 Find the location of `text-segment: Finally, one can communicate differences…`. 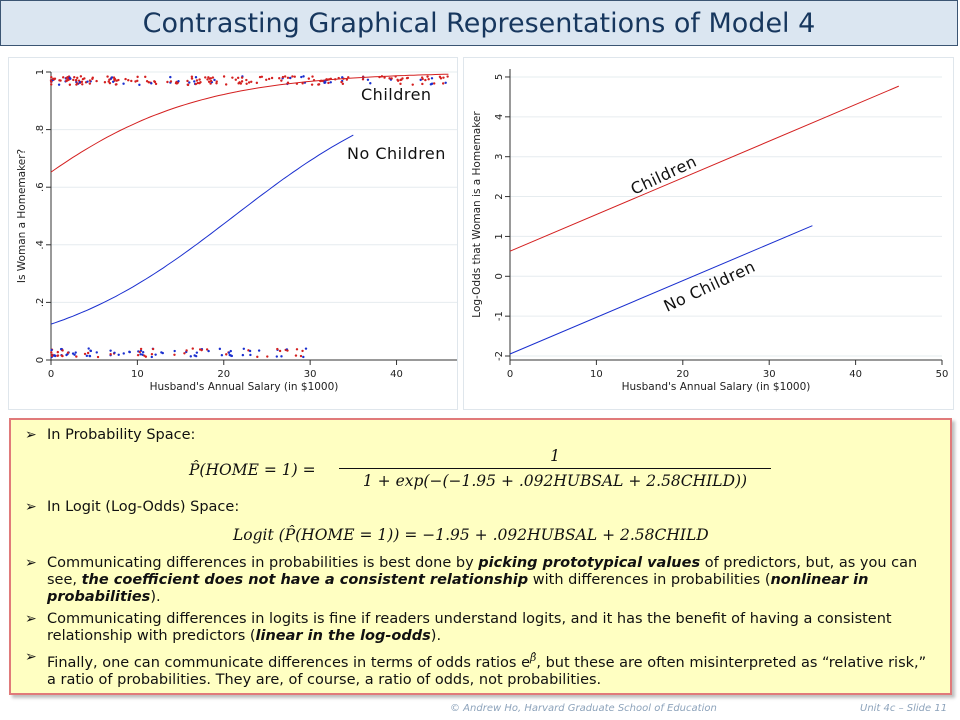

text-segment: Finally, one can communicate differences… is located at coordinates (288, 662).